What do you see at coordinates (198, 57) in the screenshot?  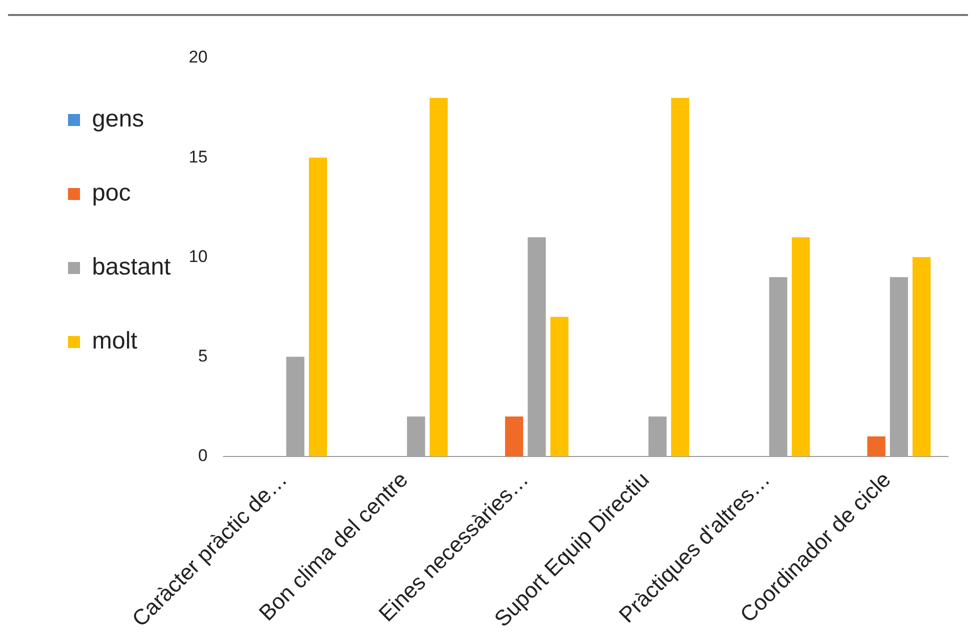 I see `y-tick-label: 20` at bounding box center [198, 57].